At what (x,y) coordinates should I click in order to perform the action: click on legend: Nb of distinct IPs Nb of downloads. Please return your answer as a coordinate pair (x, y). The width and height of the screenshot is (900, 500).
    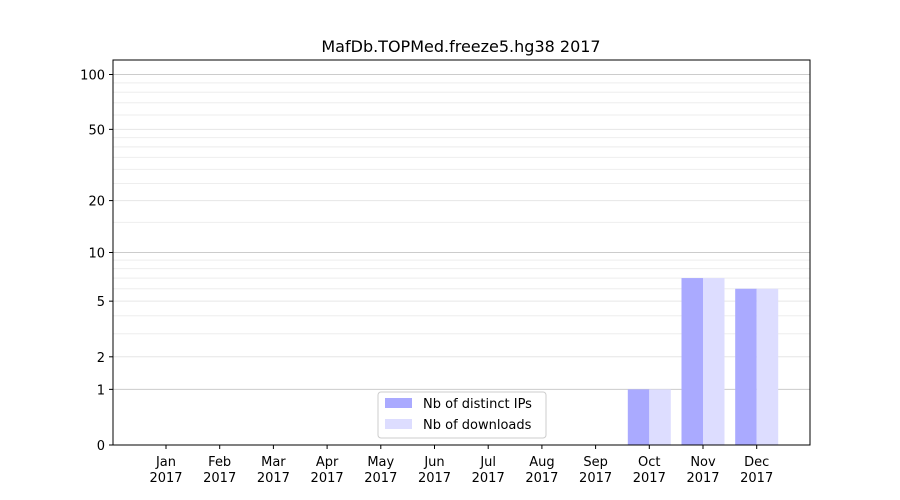
    Looking at the image, I should click on (462, 415).